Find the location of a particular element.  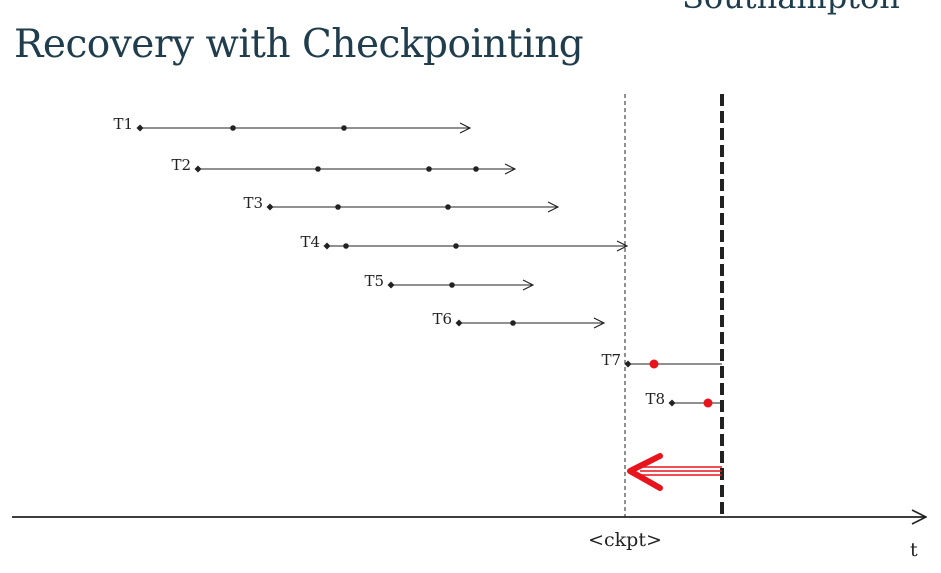

transaction-t2: T2 is located at coordinates (343, 165).